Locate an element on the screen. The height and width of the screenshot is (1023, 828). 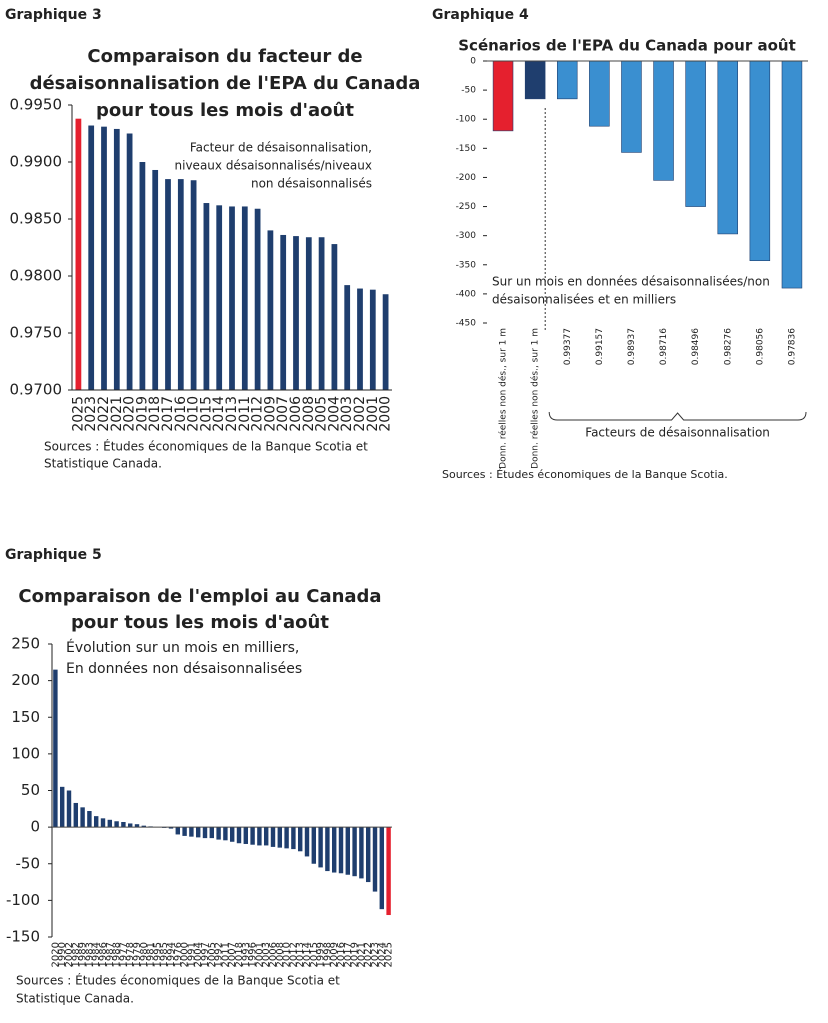
y-tick-label: 0 is located at coordinates (35, 827).